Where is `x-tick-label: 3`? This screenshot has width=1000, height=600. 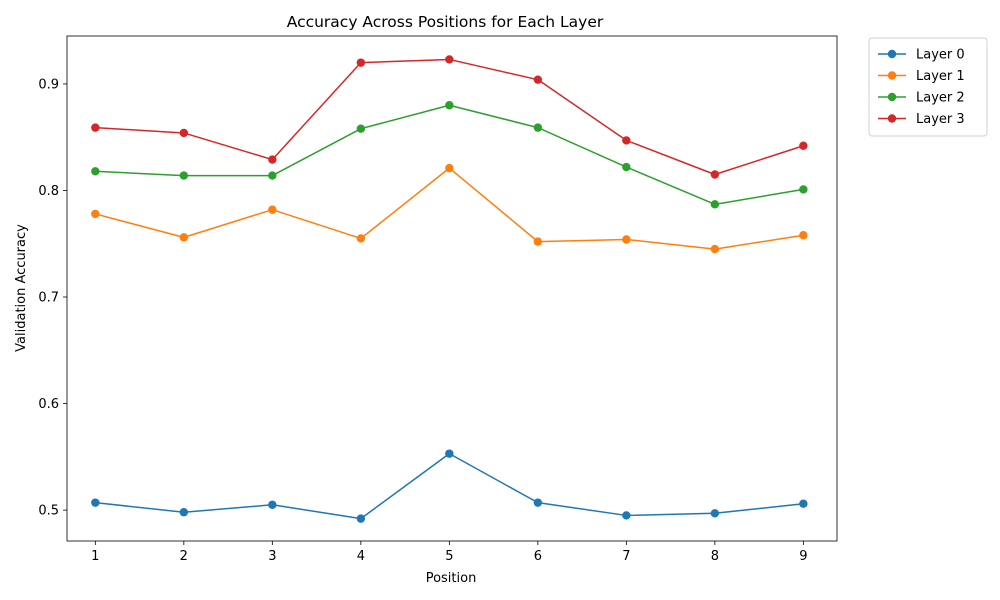 x-tick-label: 3 is located at coordinates (272, 556).